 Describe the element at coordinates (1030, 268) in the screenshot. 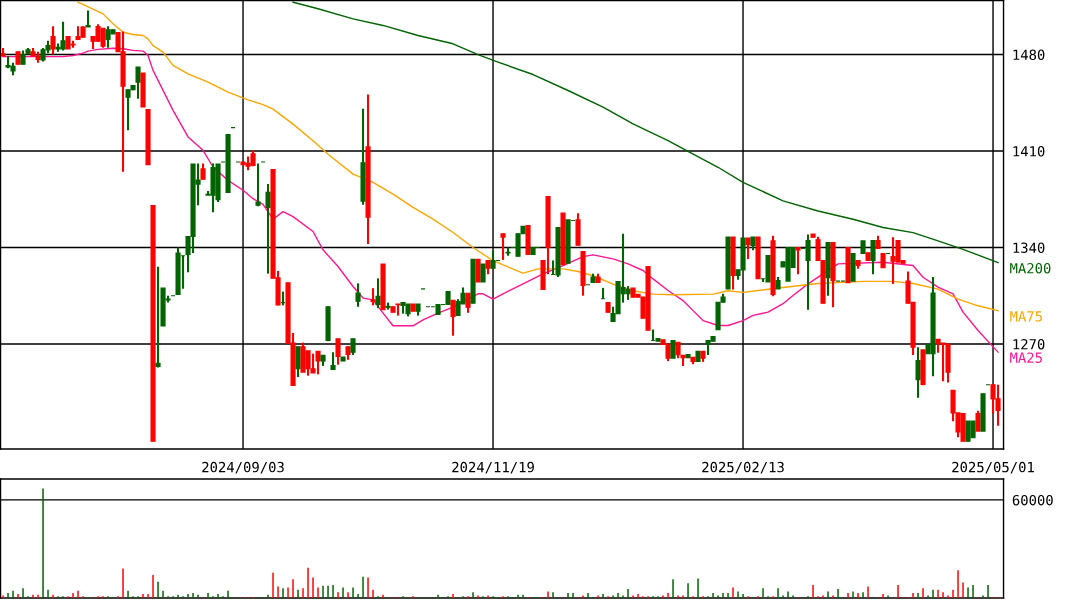

I see `series-label: MA200` at that location.